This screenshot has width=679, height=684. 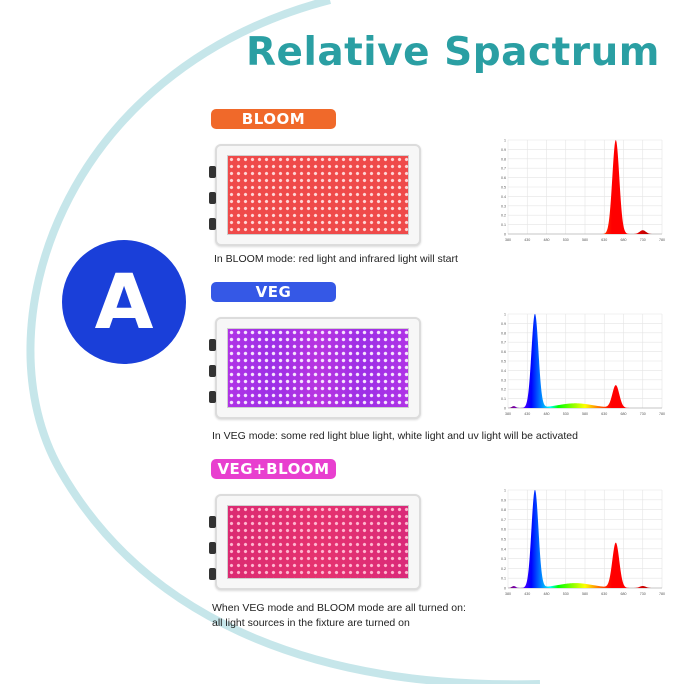 I want to click on mode-a-badge: A, so click(x=124, y=302).